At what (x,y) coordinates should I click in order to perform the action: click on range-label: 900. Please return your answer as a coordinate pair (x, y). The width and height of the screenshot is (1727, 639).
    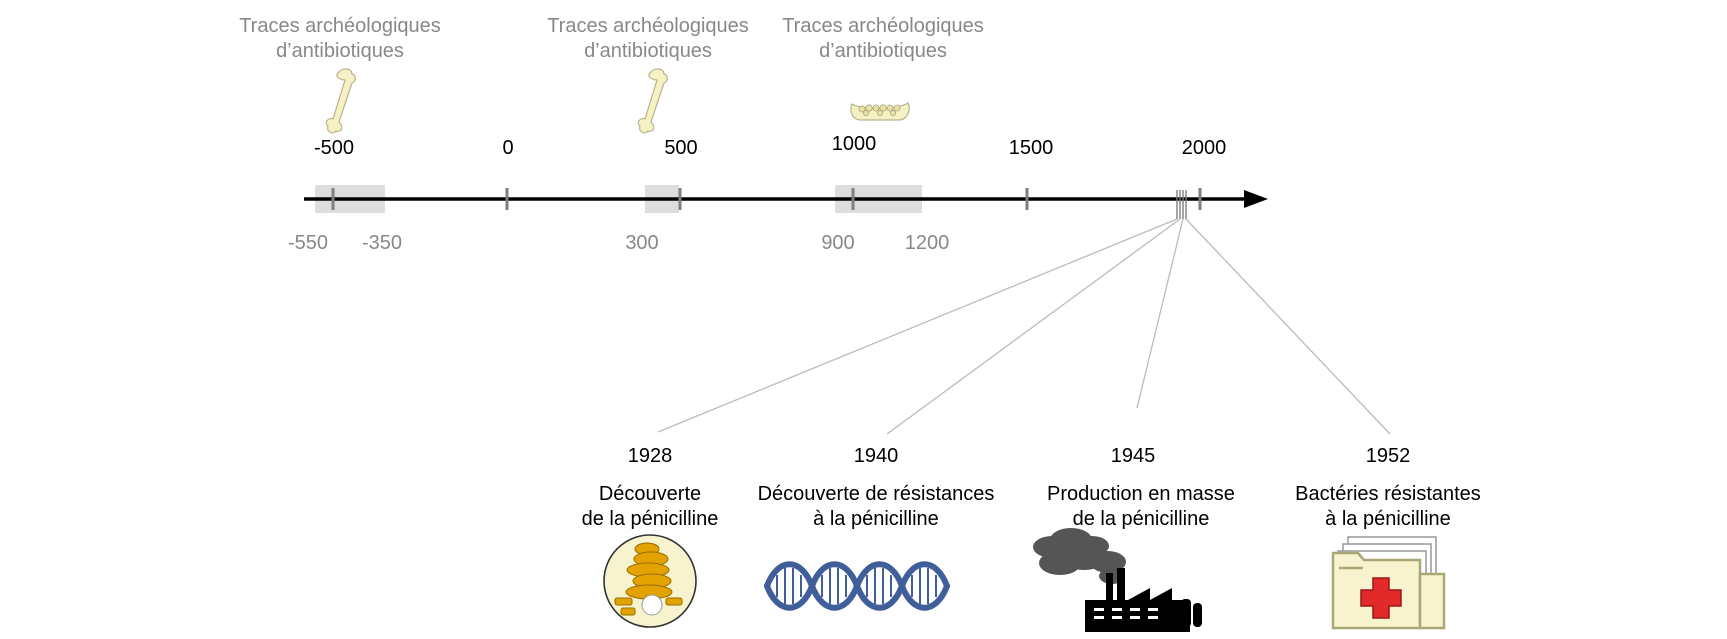
    Looking at the image, I should click on (837, 243).